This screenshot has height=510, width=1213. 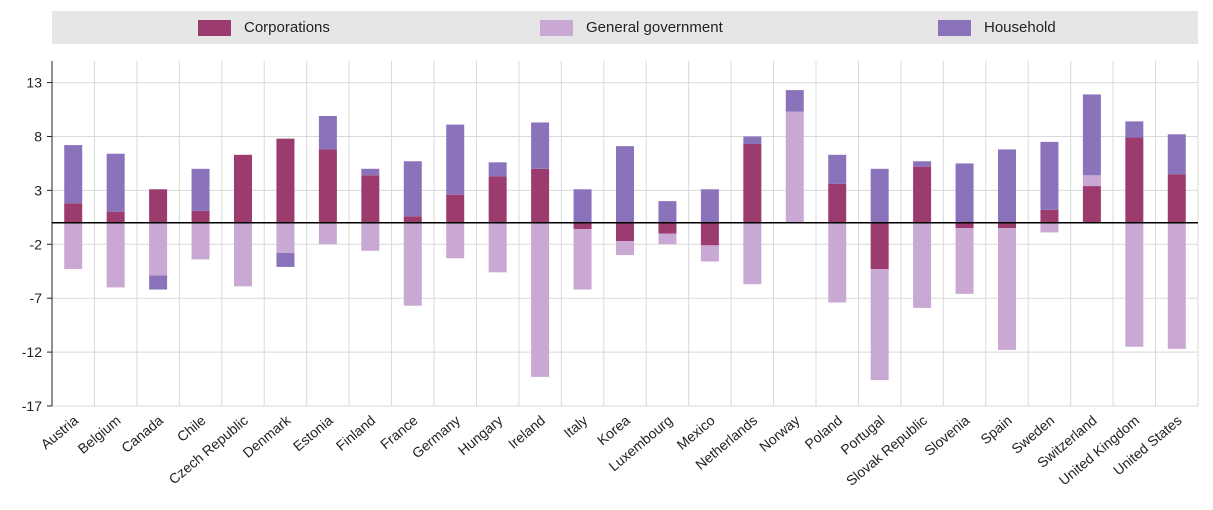 What do you see at coordinates (480, 435) in the screenshot?
I see `x-tick-label: Hungary` at bounding box center [480, 435].